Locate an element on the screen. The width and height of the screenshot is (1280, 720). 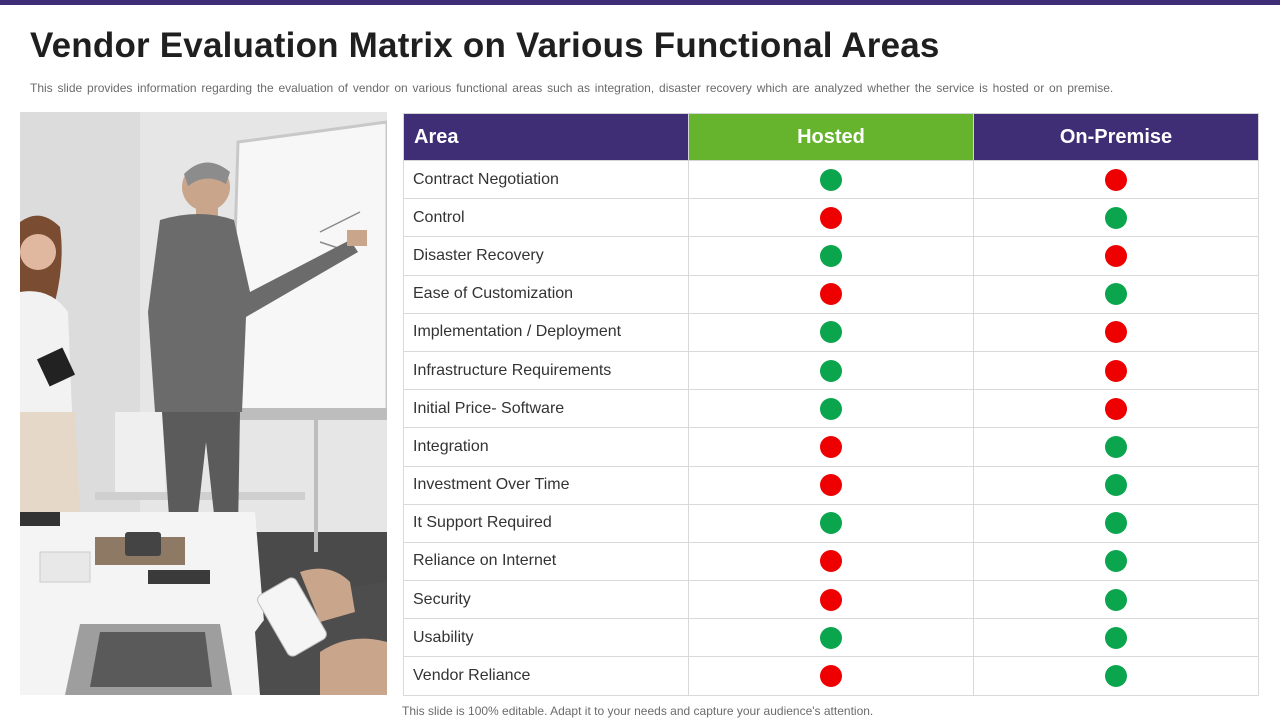
table-row: Vendor Reliance is located at coordinates (831, 676).